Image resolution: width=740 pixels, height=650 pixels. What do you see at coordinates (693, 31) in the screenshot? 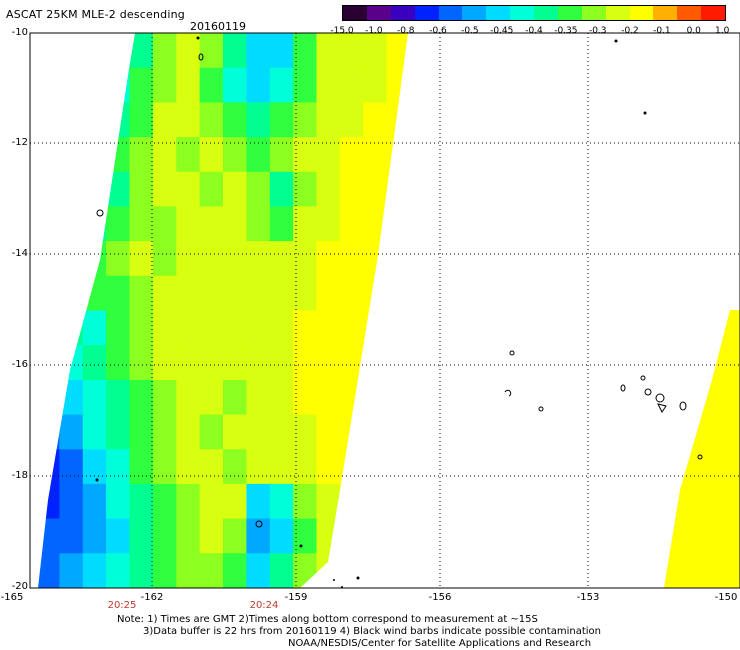
I see `colorbar-tick: 0.0` at bounding box center [693, 31].